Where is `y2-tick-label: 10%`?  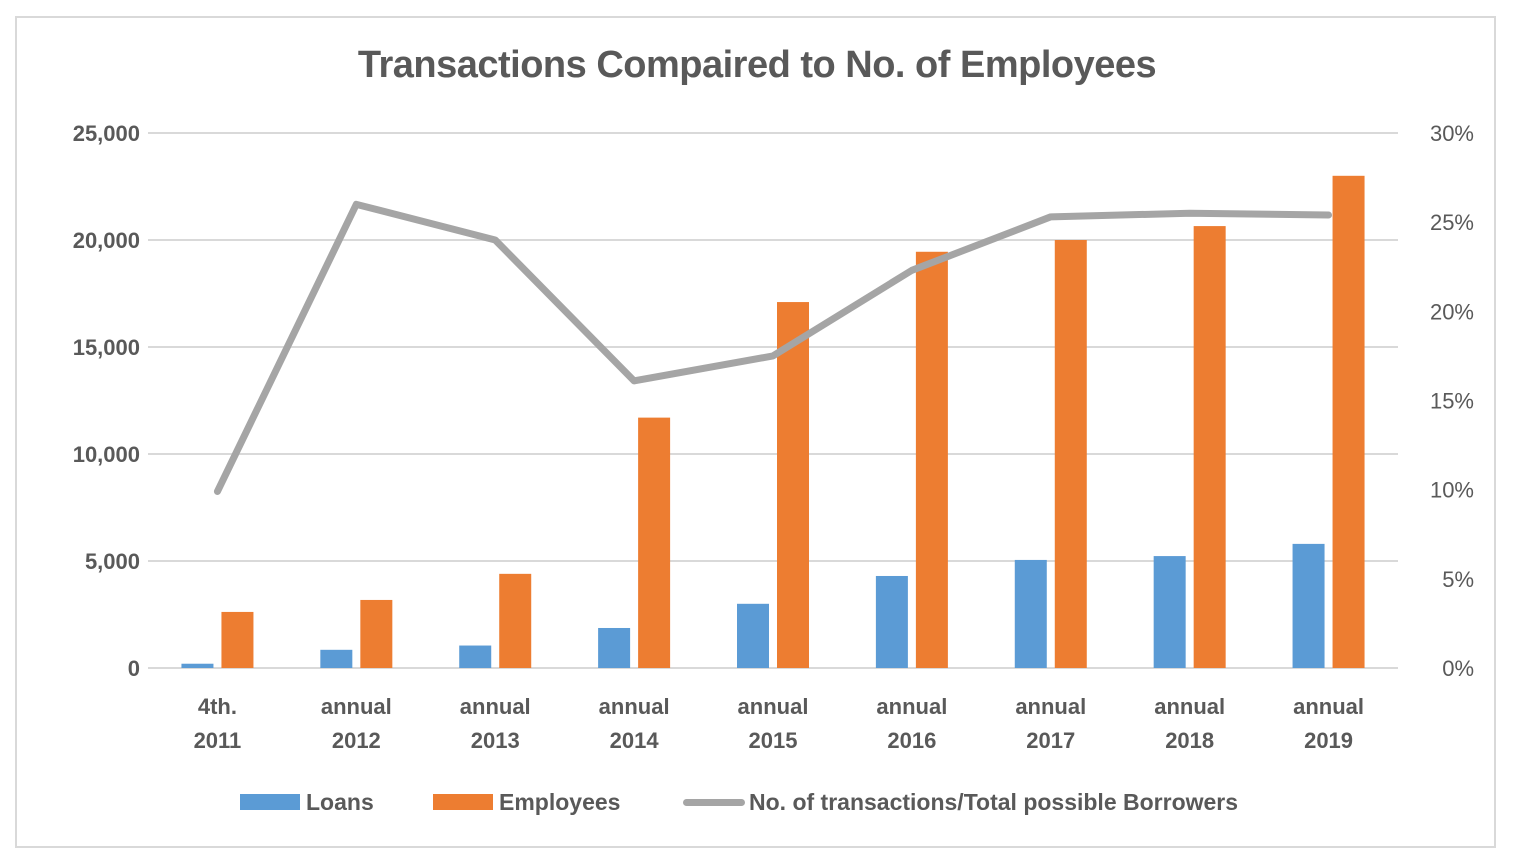
y2-tick-label: 10% is located at coordinates (1452, 490).